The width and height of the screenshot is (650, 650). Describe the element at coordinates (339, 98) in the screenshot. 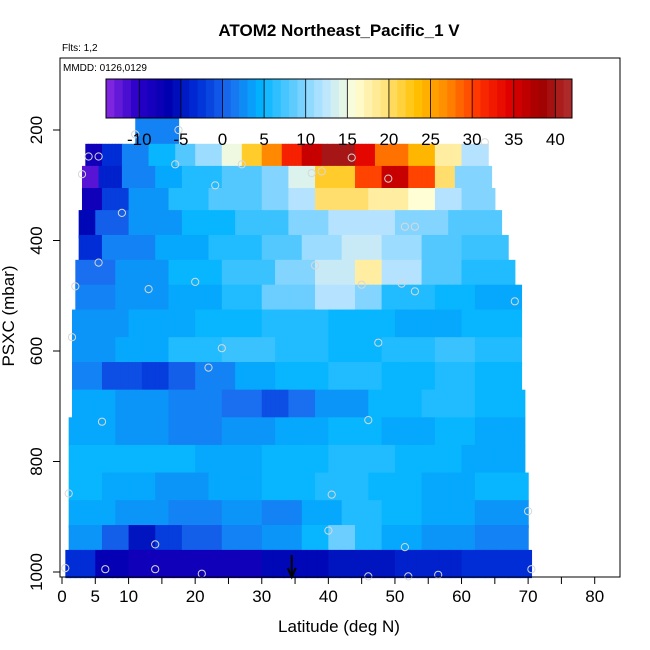

I see `colorbar-frame` at that location.